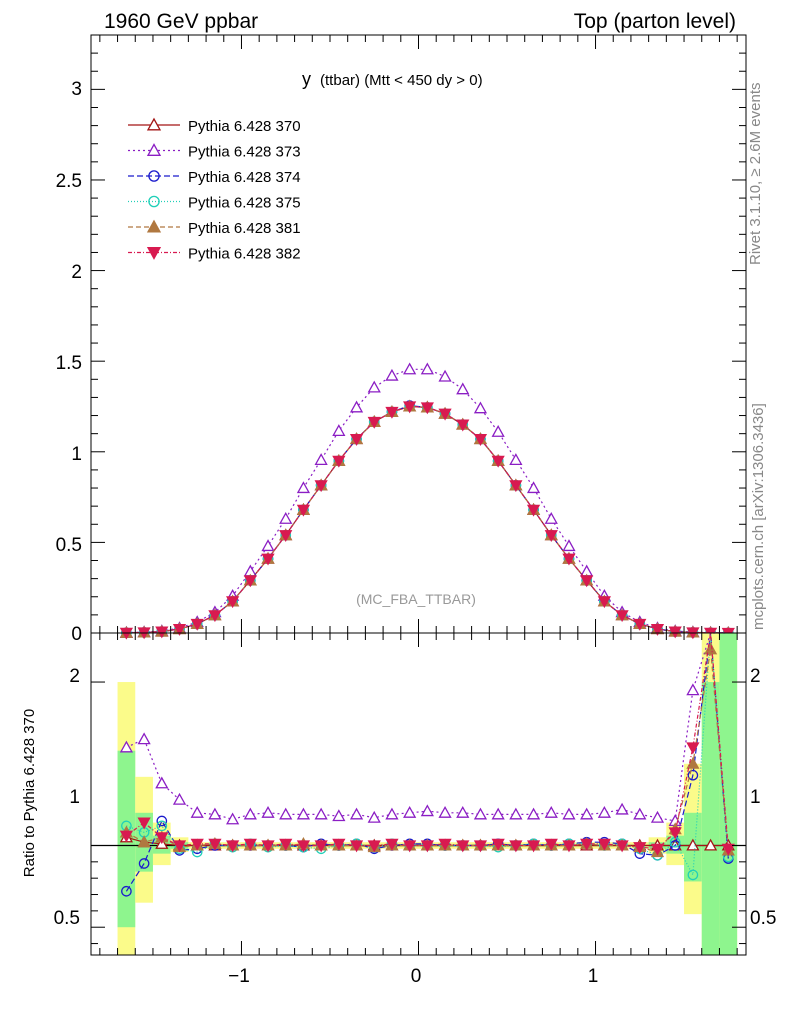 This screenshot has width=786, height=1024. I want to click on ratio-y-tick-labels-right: 0.5 1 2, so click(763, 797).